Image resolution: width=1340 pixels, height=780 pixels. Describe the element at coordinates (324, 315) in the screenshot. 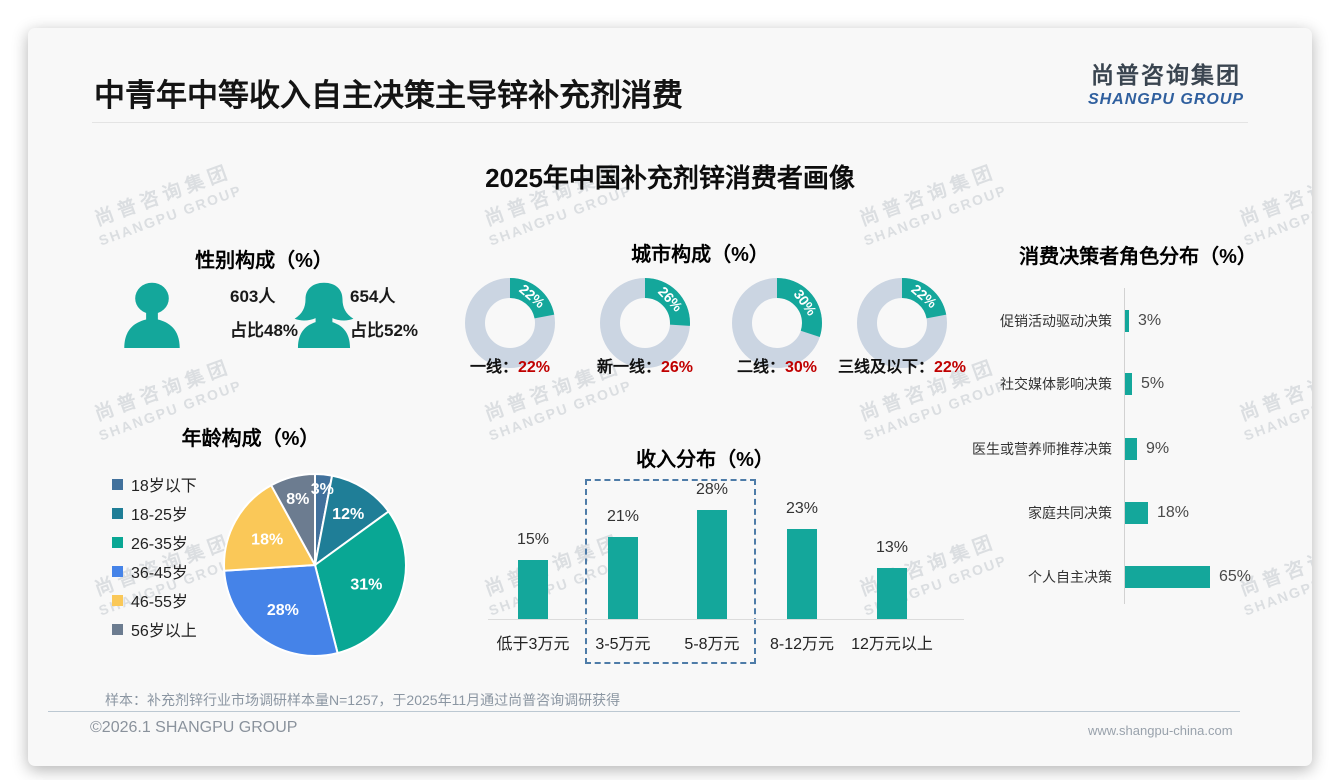

I see `female-icon` at that location.